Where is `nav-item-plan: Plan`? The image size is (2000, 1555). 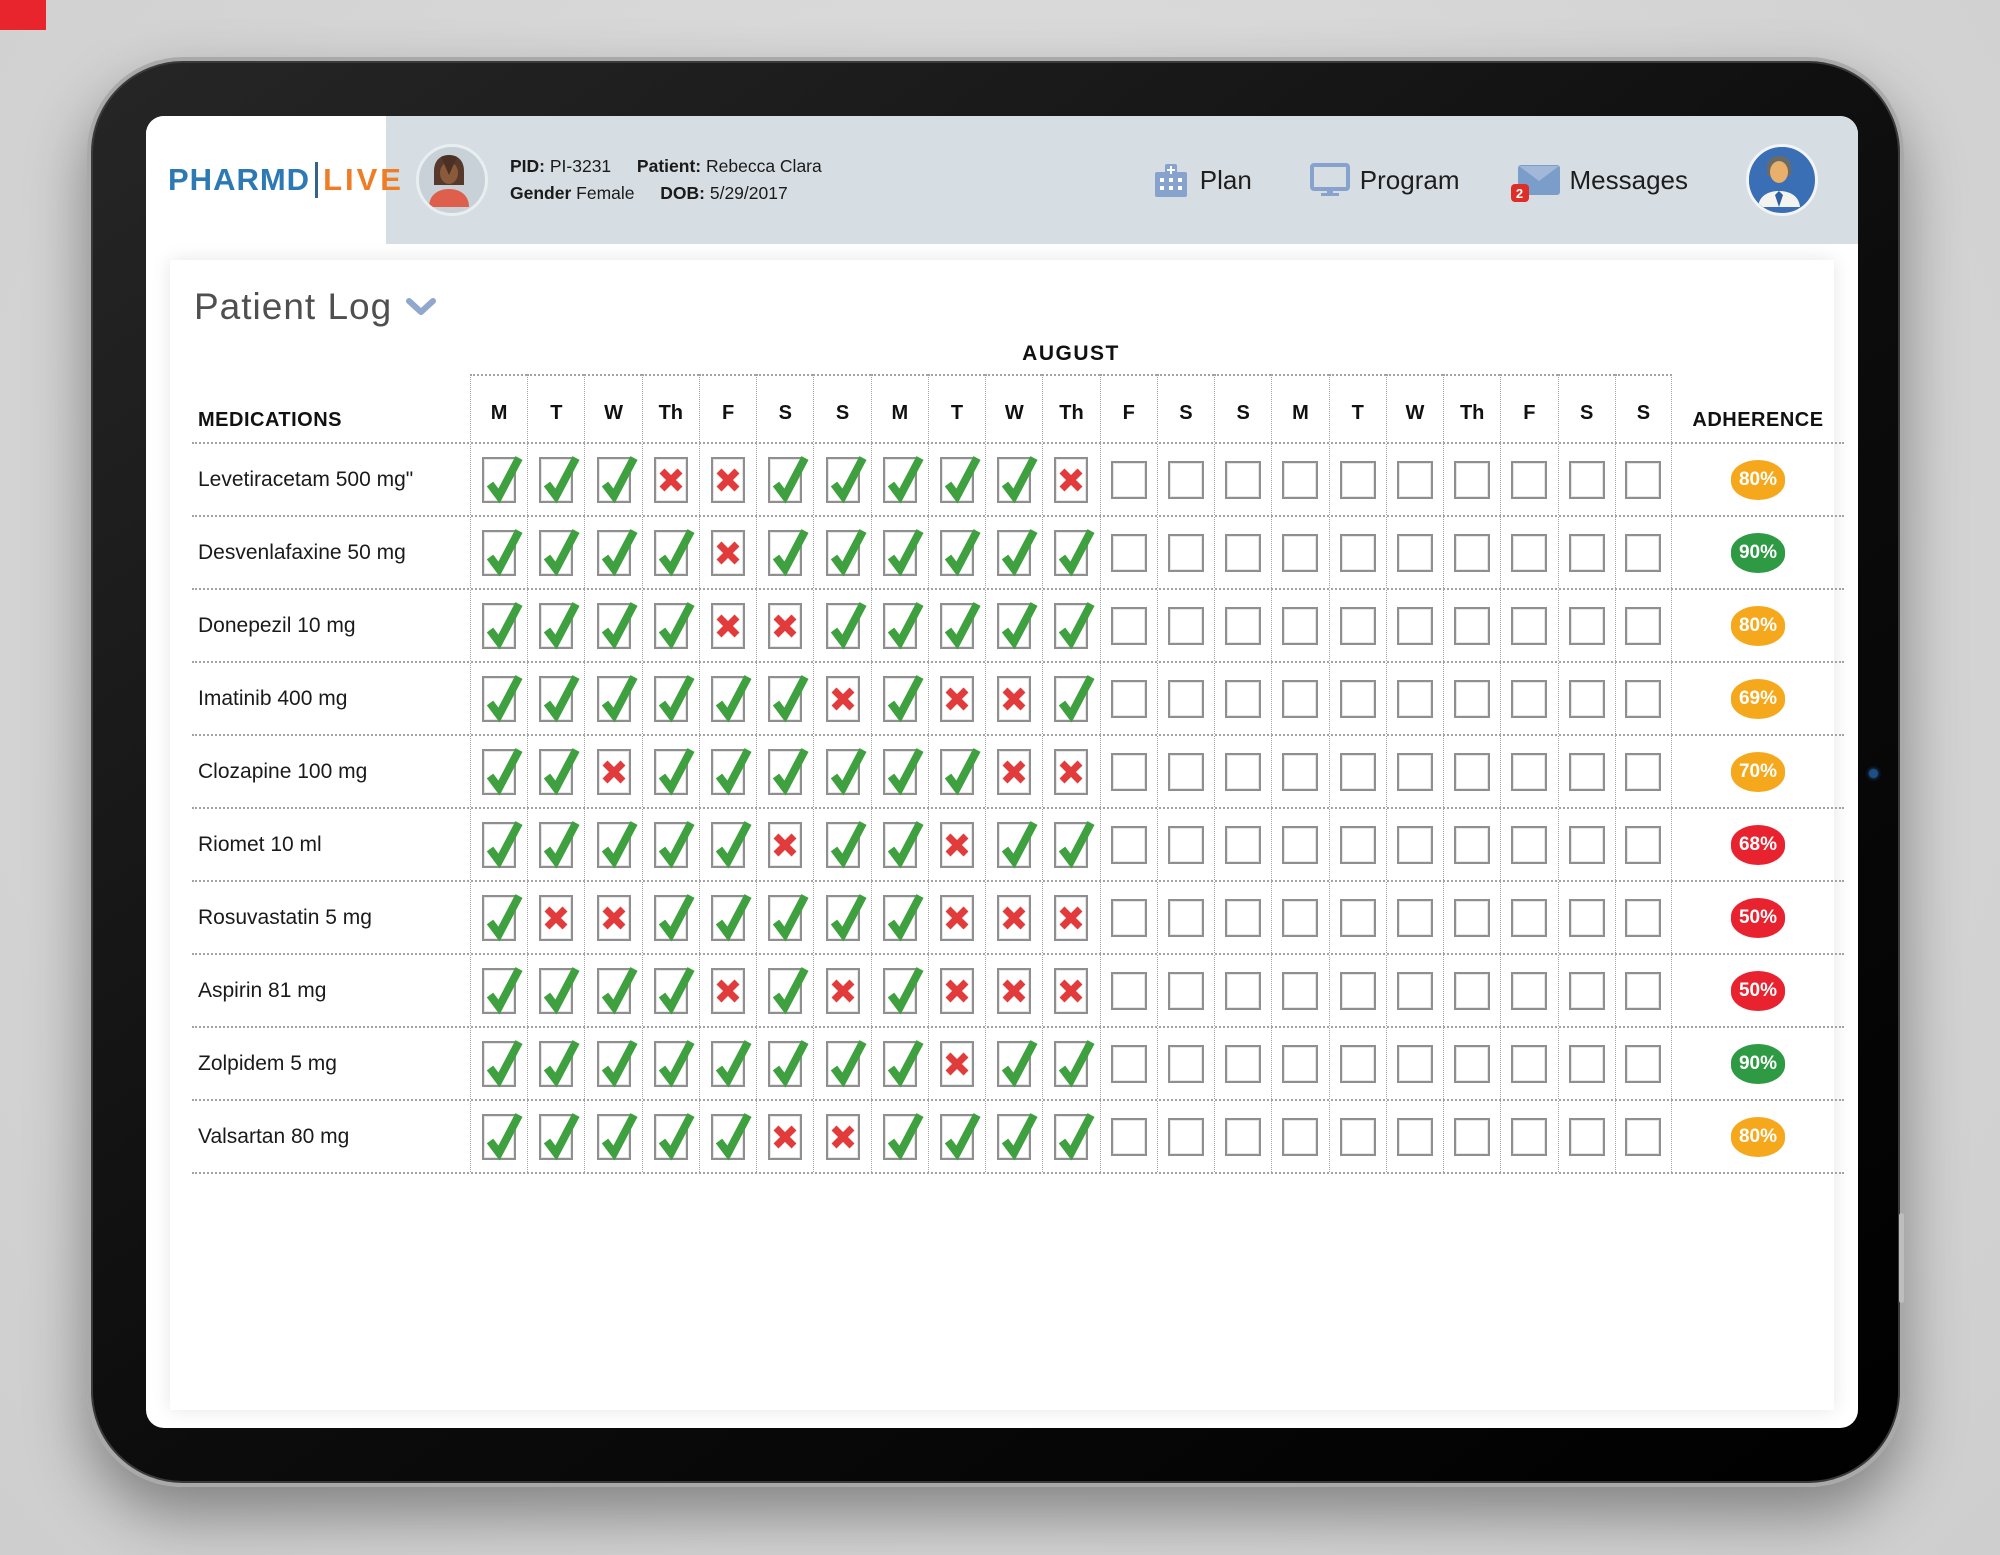 nav-item-plan: Plan is located at coordinates (1202, 180).